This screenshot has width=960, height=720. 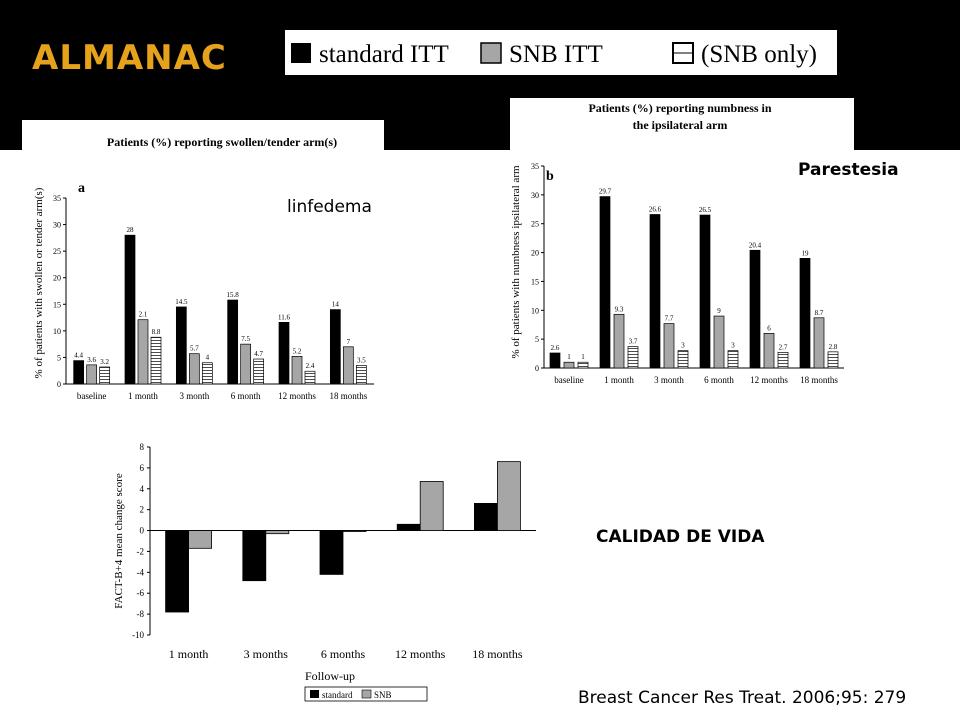 What do you see at coordinates (57, 278) in the screenshot?
I see `chart-a-ytick-label: 20` at bounding box center [57, 278].